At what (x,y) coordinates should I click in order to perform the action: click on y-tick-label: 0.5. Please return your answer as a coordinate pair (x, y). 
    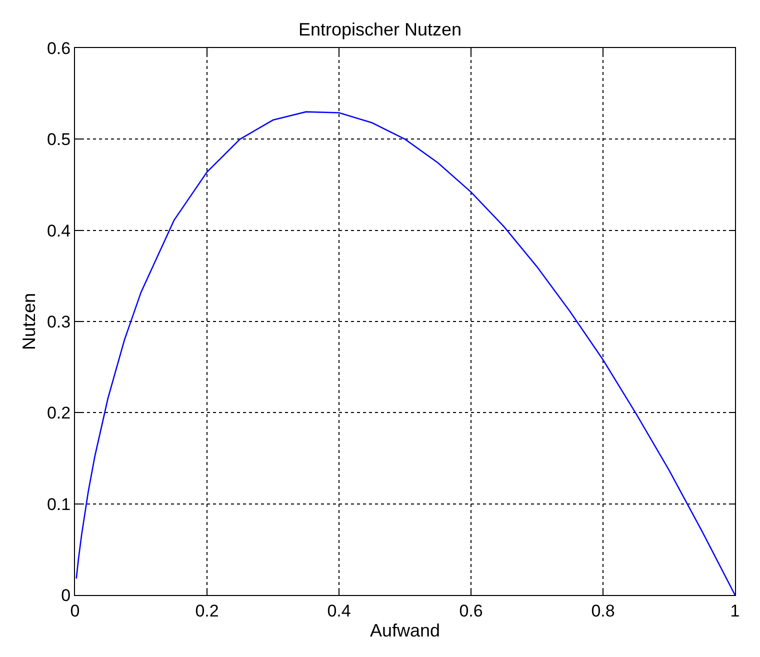
    Looking at the image, I should click on (58, 140).